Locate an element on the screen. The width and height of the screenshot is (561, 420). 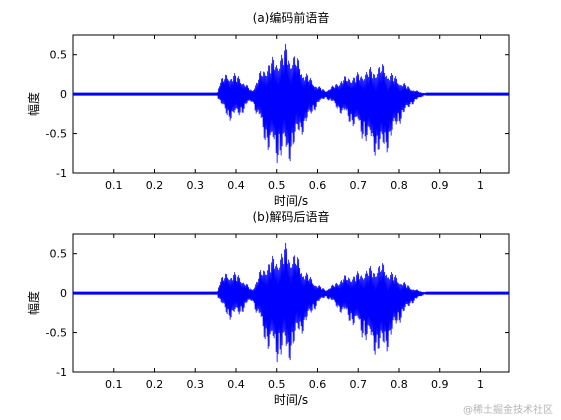
chart-title: (b)解码后语音 is located at coordinates (291, 216).